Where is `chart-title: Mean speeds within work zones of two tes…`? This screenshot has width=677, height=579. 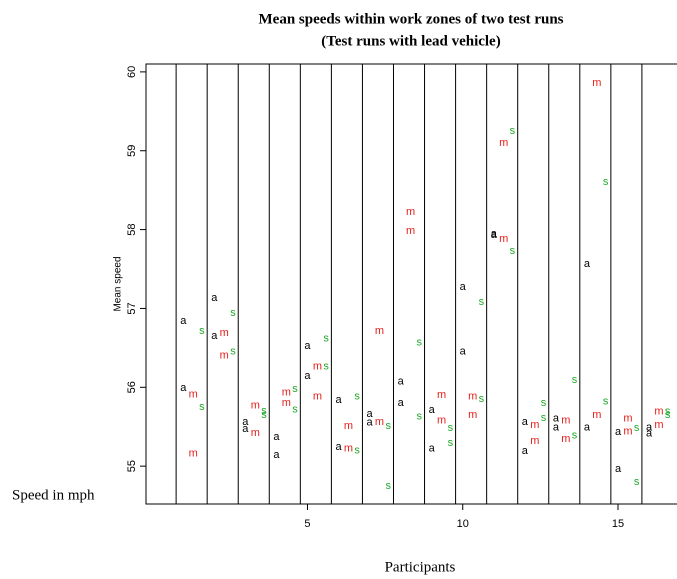 chart-title: Mean speeds within work zones of two tes… is located at coordinates (411, 19).